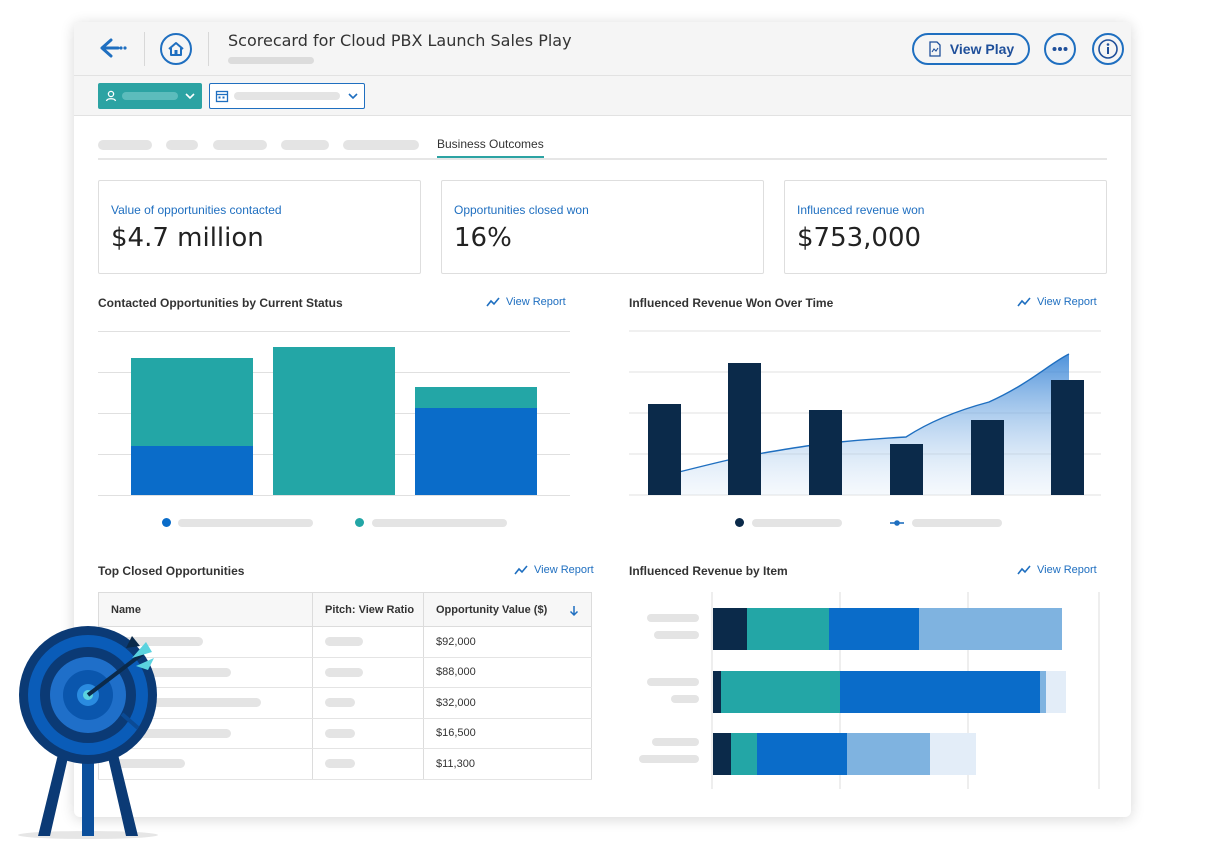 The image size is (1205, 843). Describe the element at coordinates (982, 49) in the screenshot. I see `view-play-label: View Play` at that location.